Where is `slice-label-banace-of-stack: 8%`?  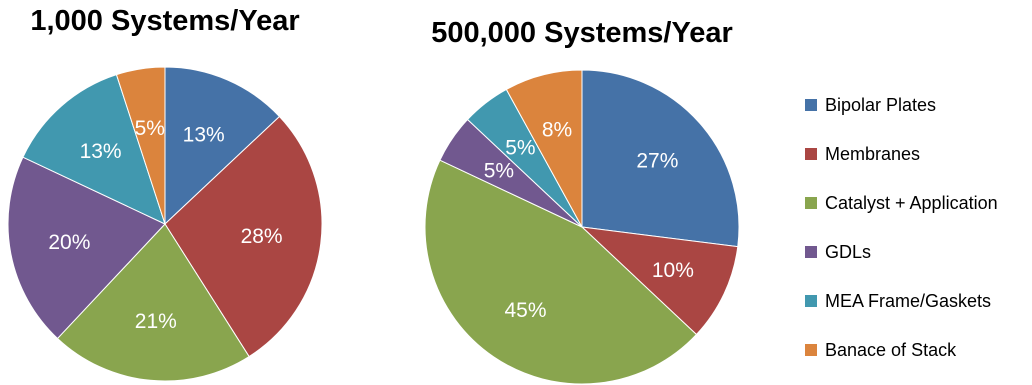 slice-label-banace-of-stack: 8% is located at coordinates (557, 130).